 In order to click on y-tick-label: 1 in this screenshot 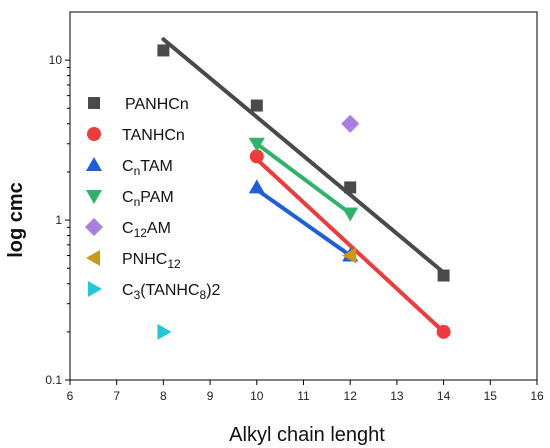, I will do `click(58, 220)`.